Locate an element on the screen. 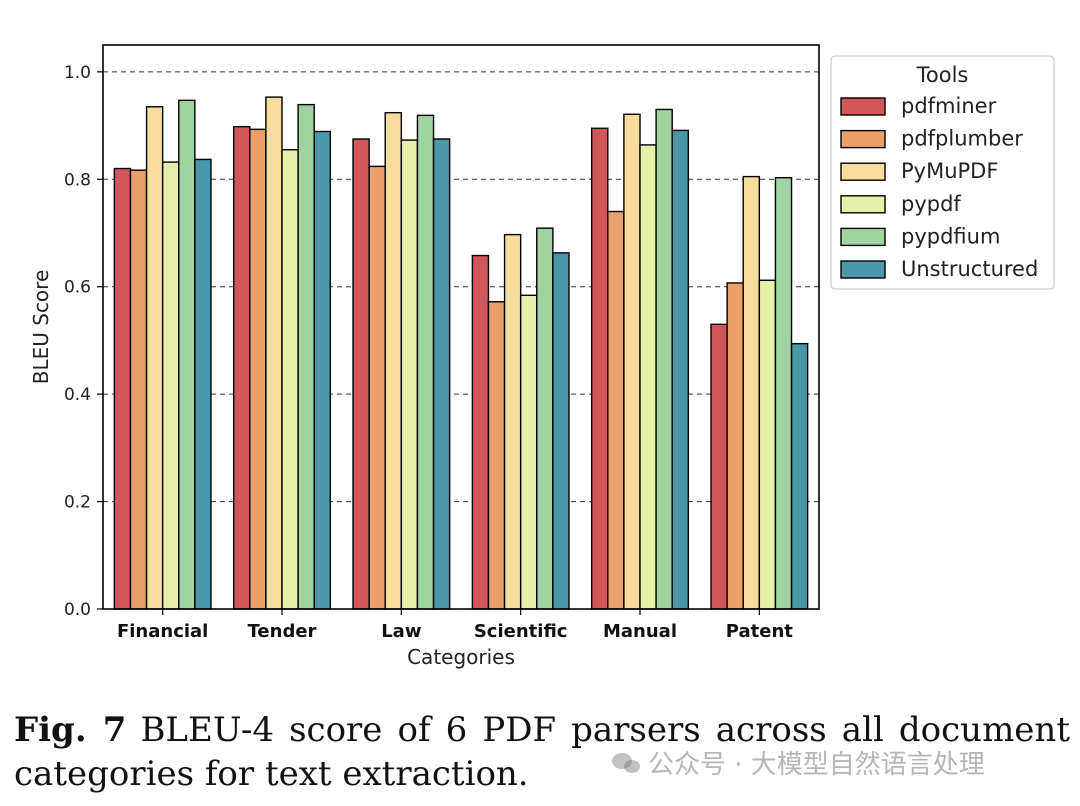 This screenshot has width=1080, height=806. bar-pymupdf-law is located at coordinates (393, 360).